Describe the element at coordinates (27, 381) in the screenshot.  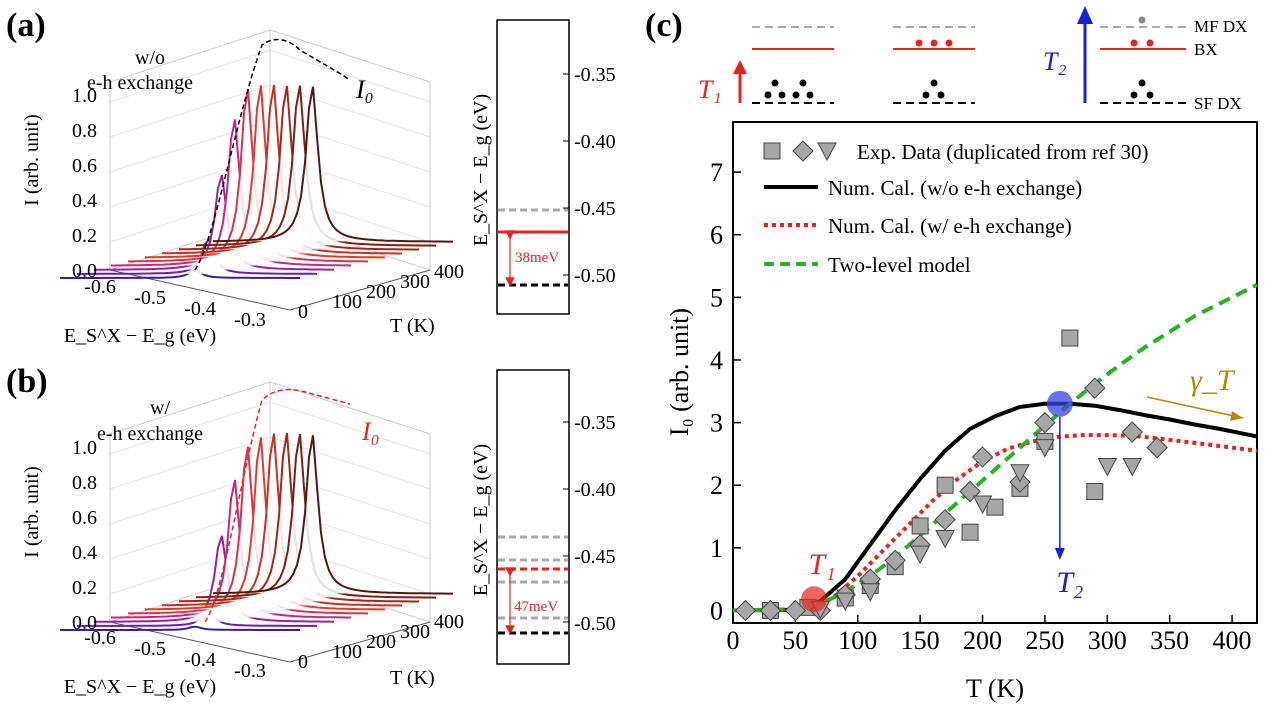
I see `panel-b-label: (b)` at that location.